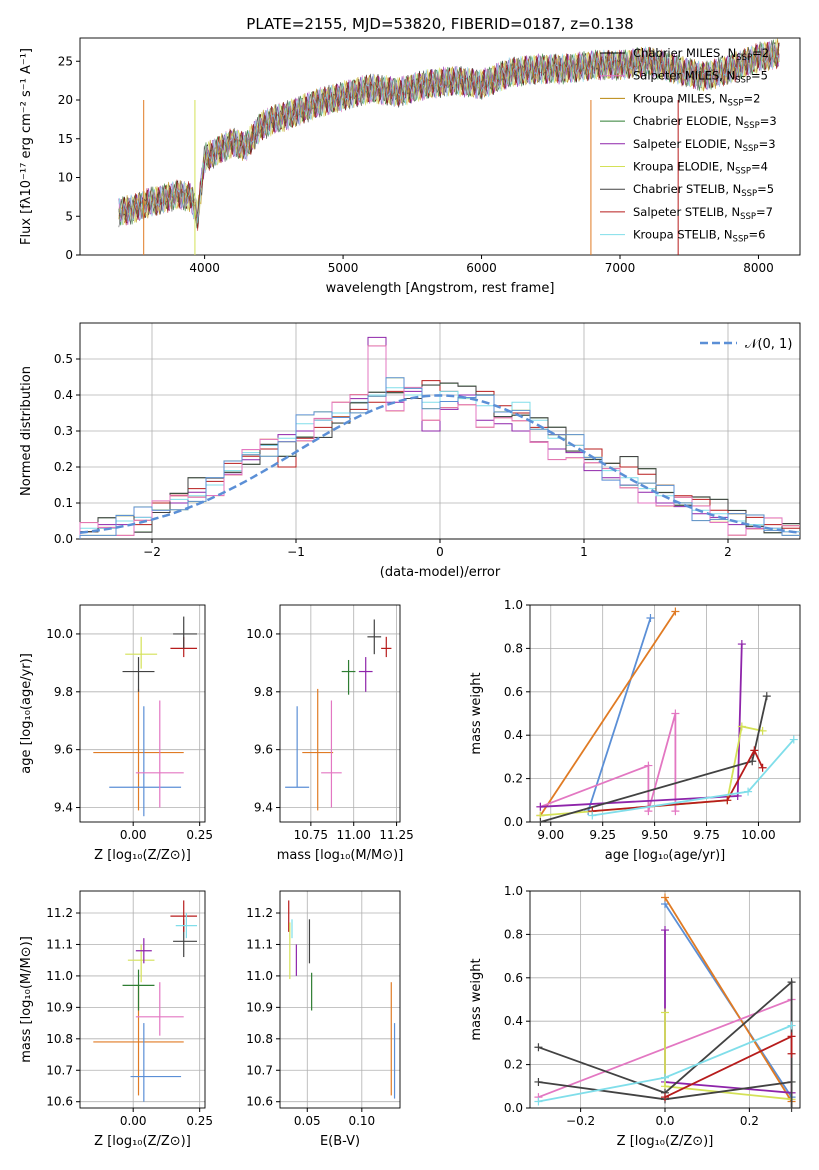 The width and height of the screenshot is (819, 1170). I want to click on x-tick-label: 6000, so click(481, 268).